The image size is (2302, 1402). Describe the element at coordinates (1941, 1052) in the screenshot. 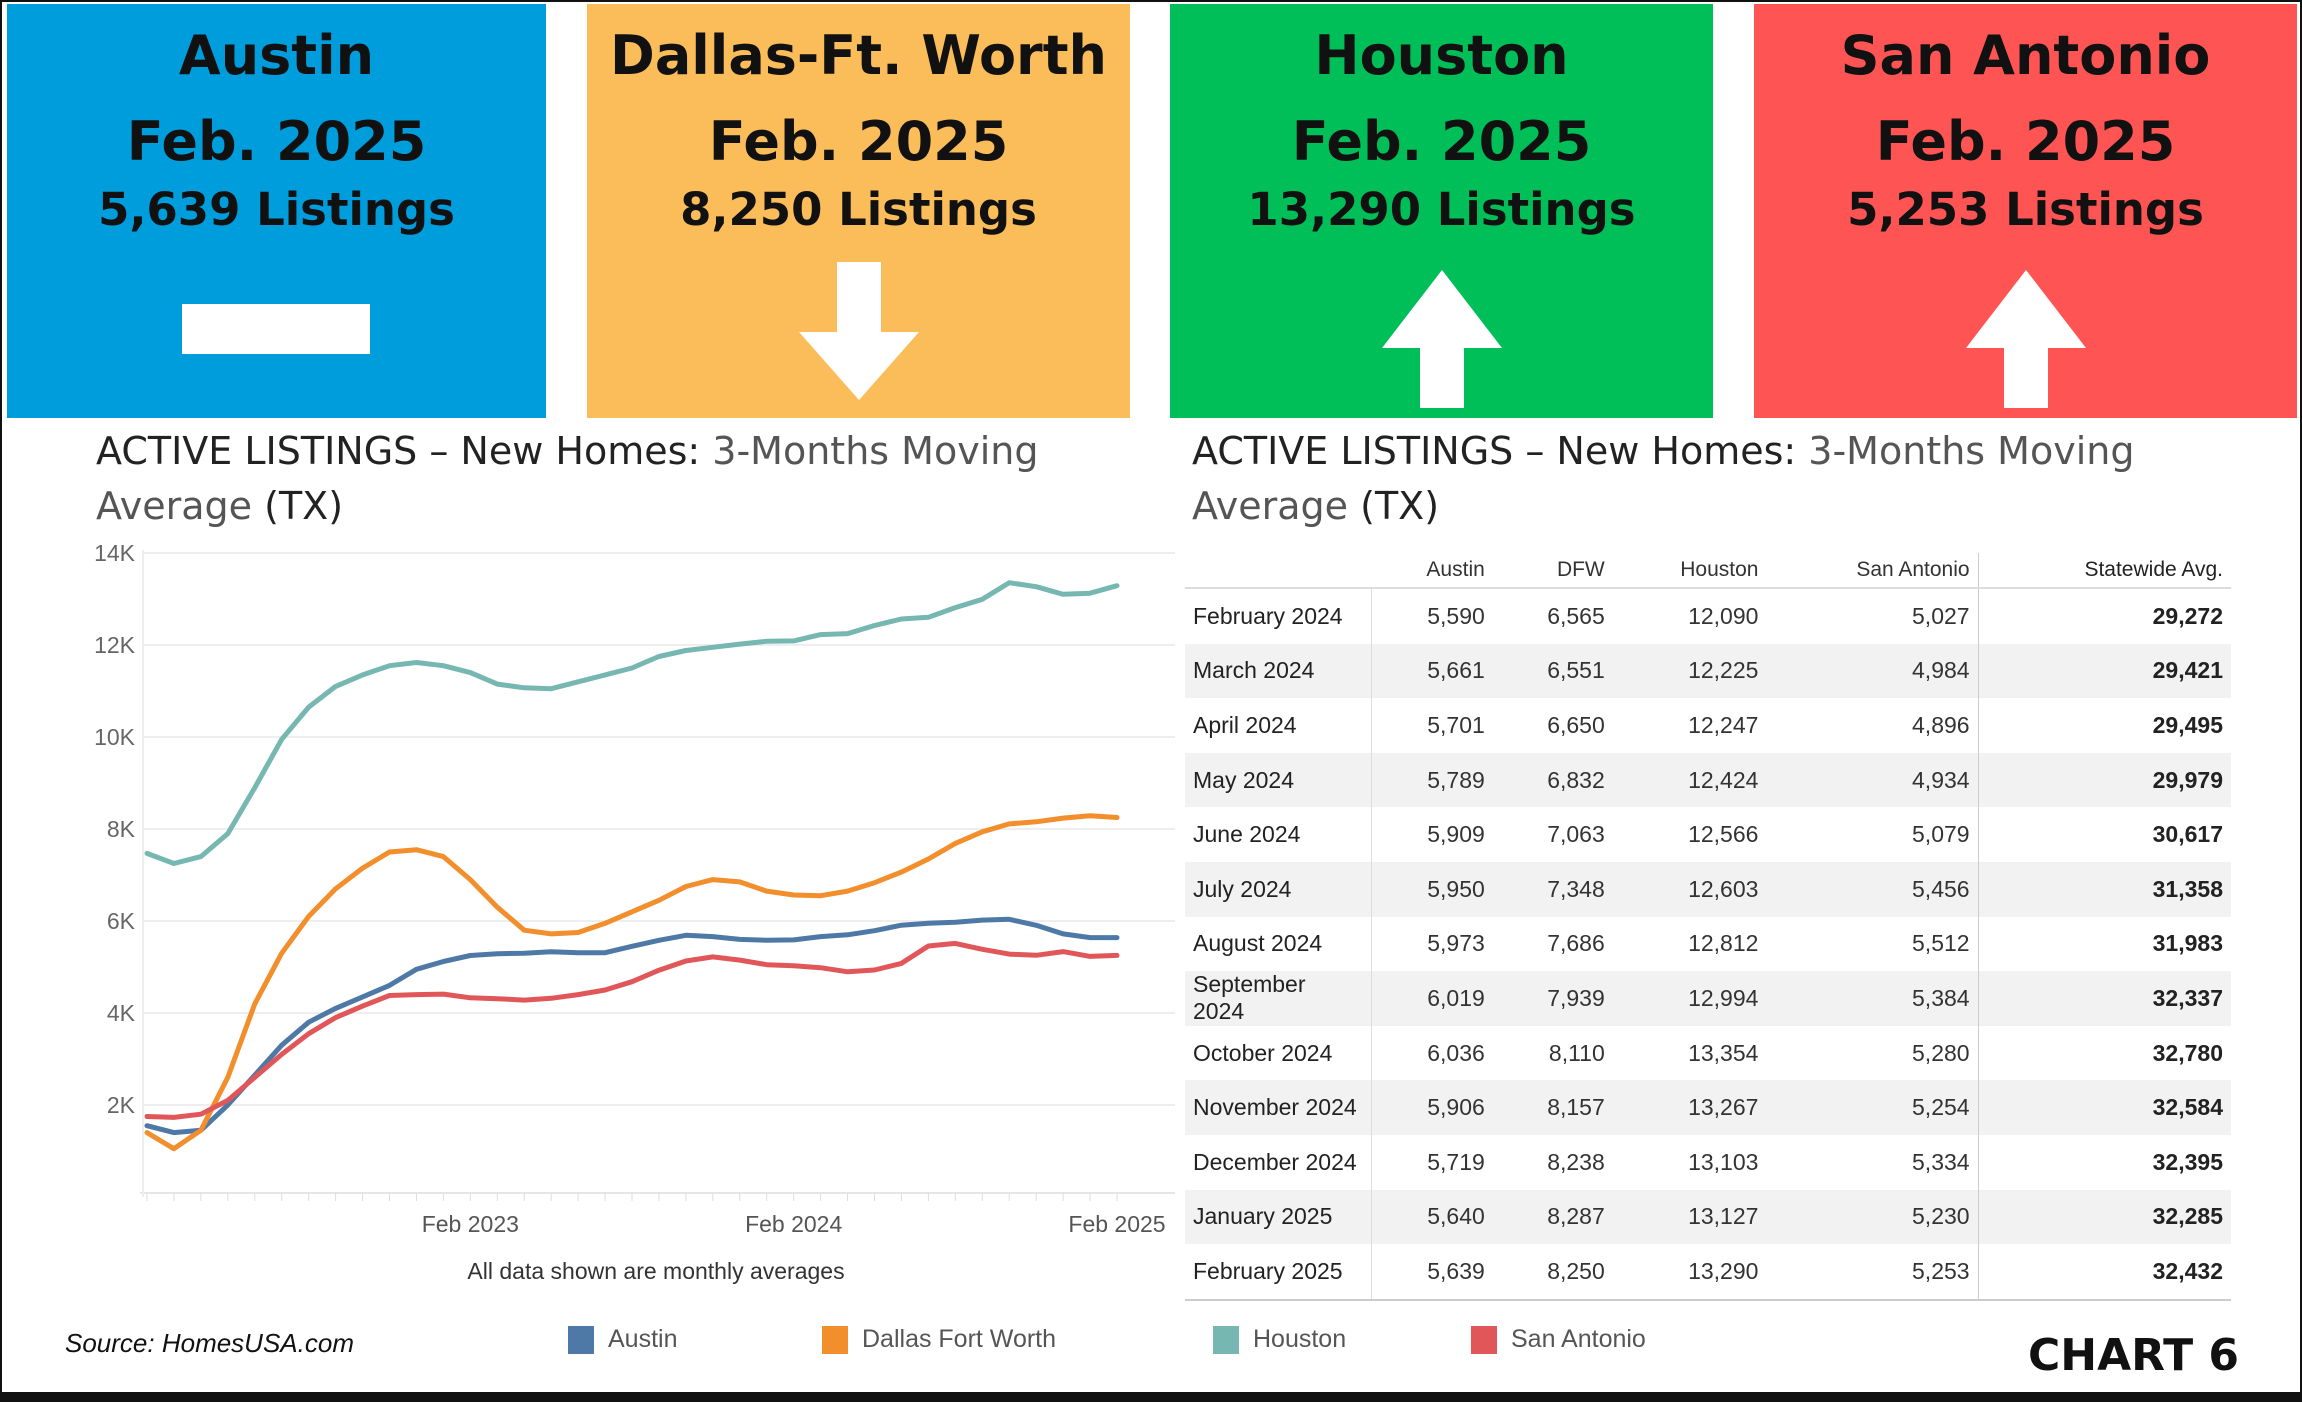

I see `table-cell: 5,280` at that location.